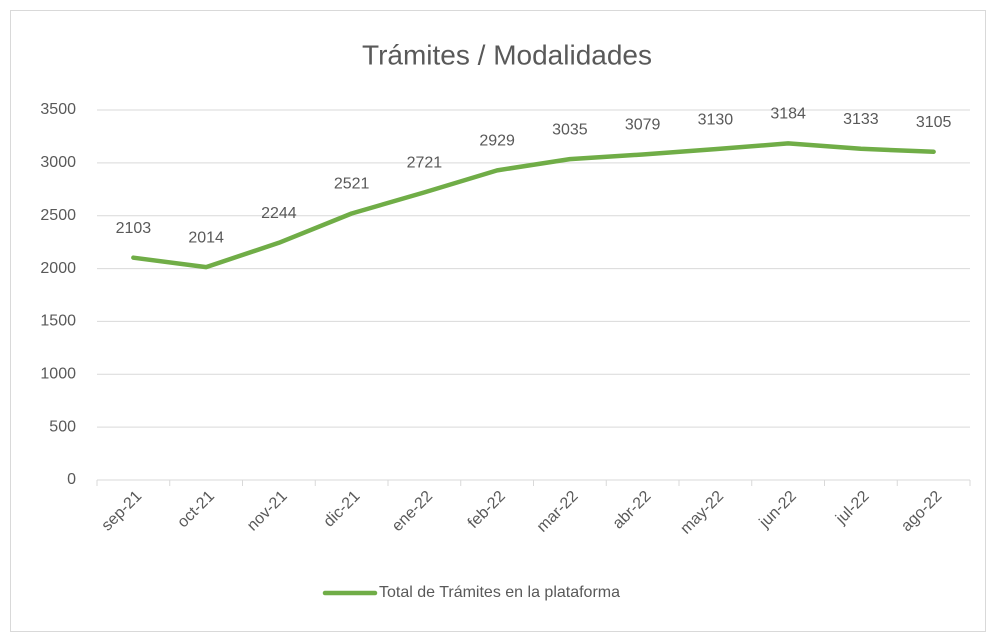  Describe the element at coordinates (425, 163) in the screenshot. I see `data-label: 2721` at that location.